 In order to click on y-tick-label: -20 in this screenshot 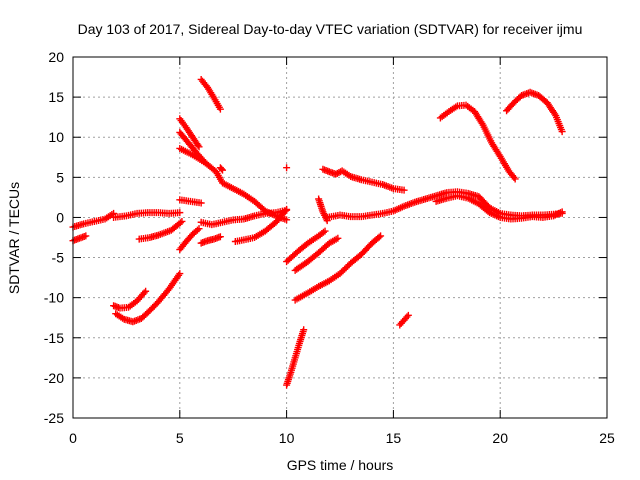, I will do `click(54, 378)`.